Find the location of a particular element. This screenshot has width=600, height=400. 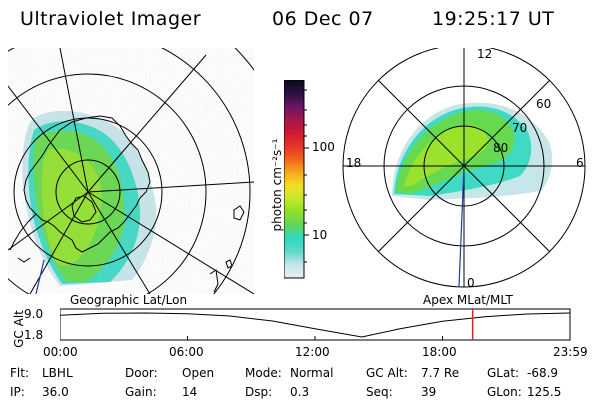

geo-panel-label: Geographic Lat/Lon is located at coordinates (129, 300).